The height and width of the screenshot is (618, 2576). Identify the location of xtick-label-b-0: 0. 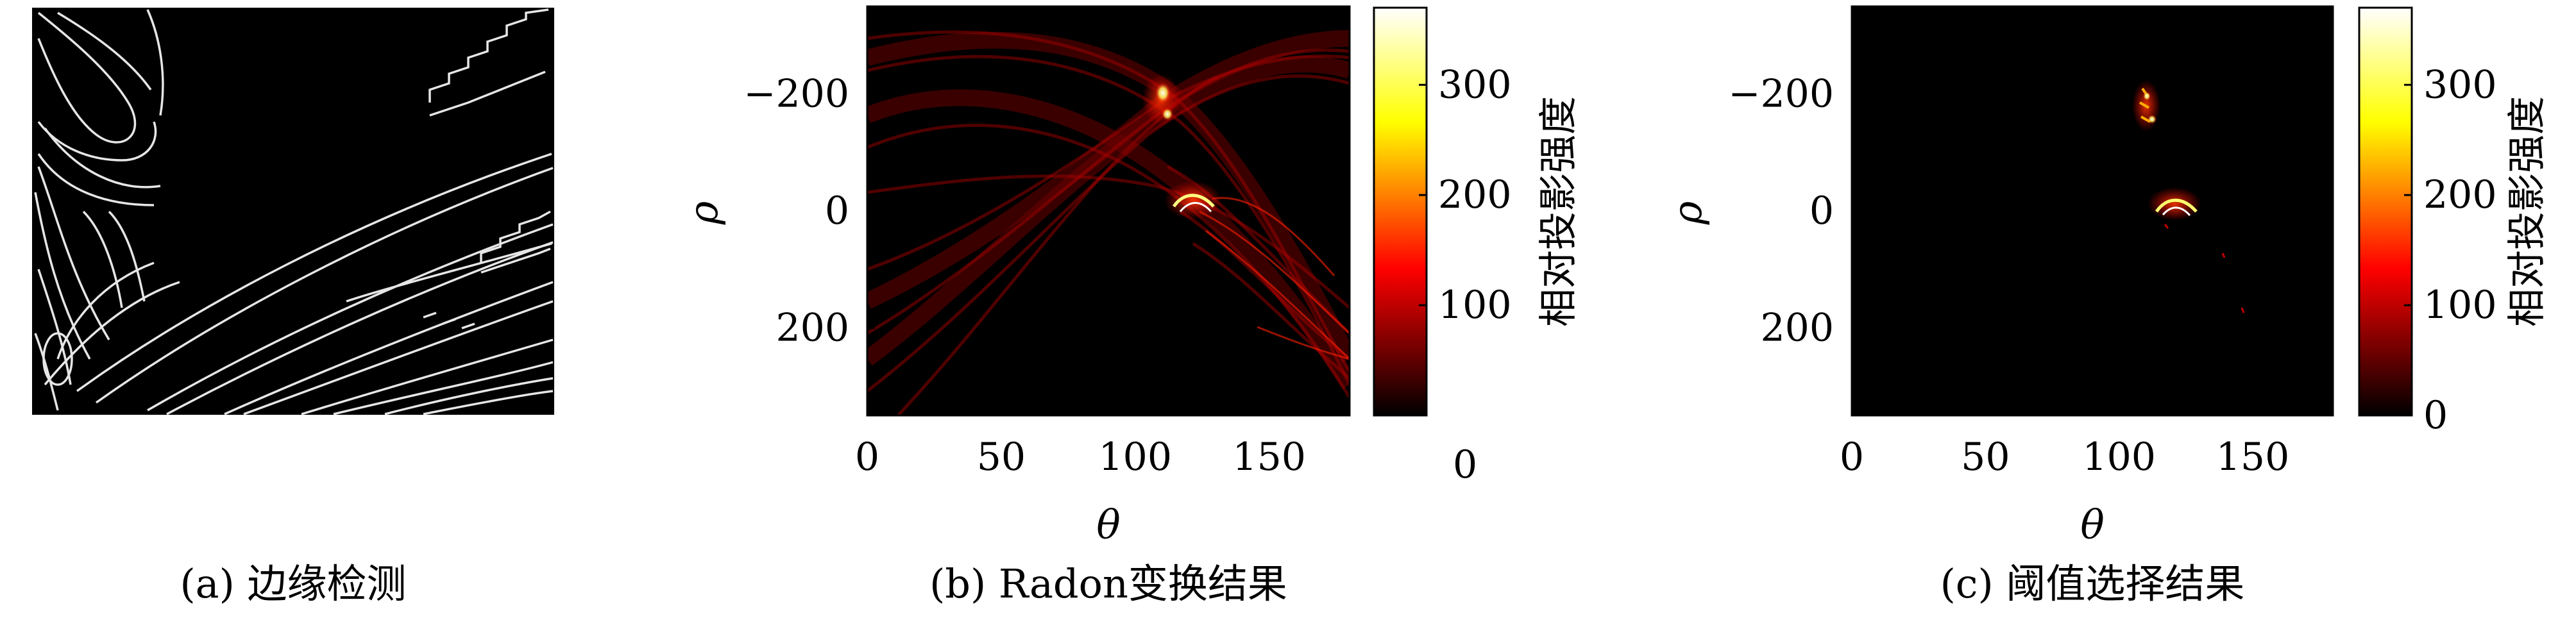
(867, 457).